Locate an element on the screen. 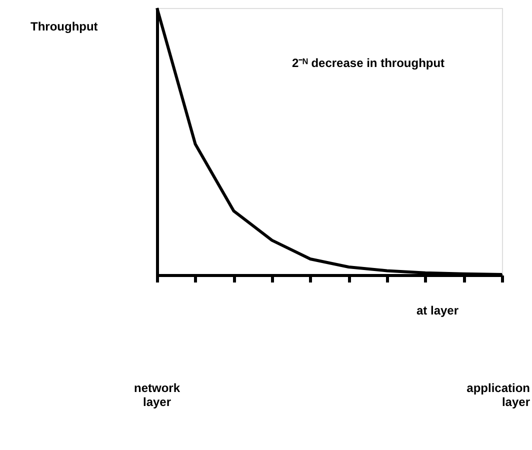  x-axis-title: at layer is located at coordinates (437, 311).